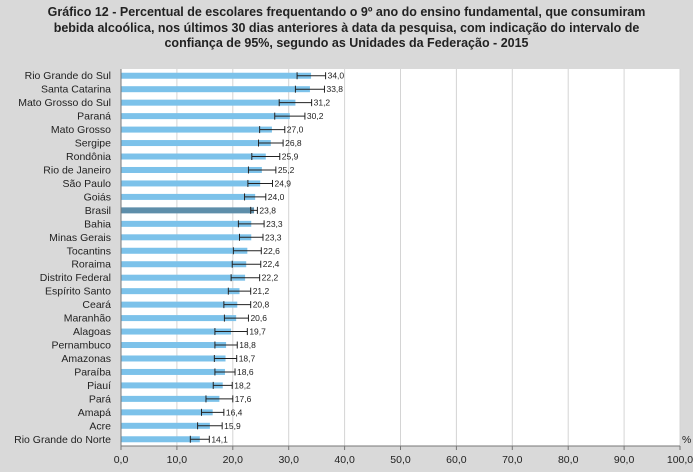 The height and width of the screenshot is (472, 693). I want to click on value-label: 24,9, so click(282, 183).